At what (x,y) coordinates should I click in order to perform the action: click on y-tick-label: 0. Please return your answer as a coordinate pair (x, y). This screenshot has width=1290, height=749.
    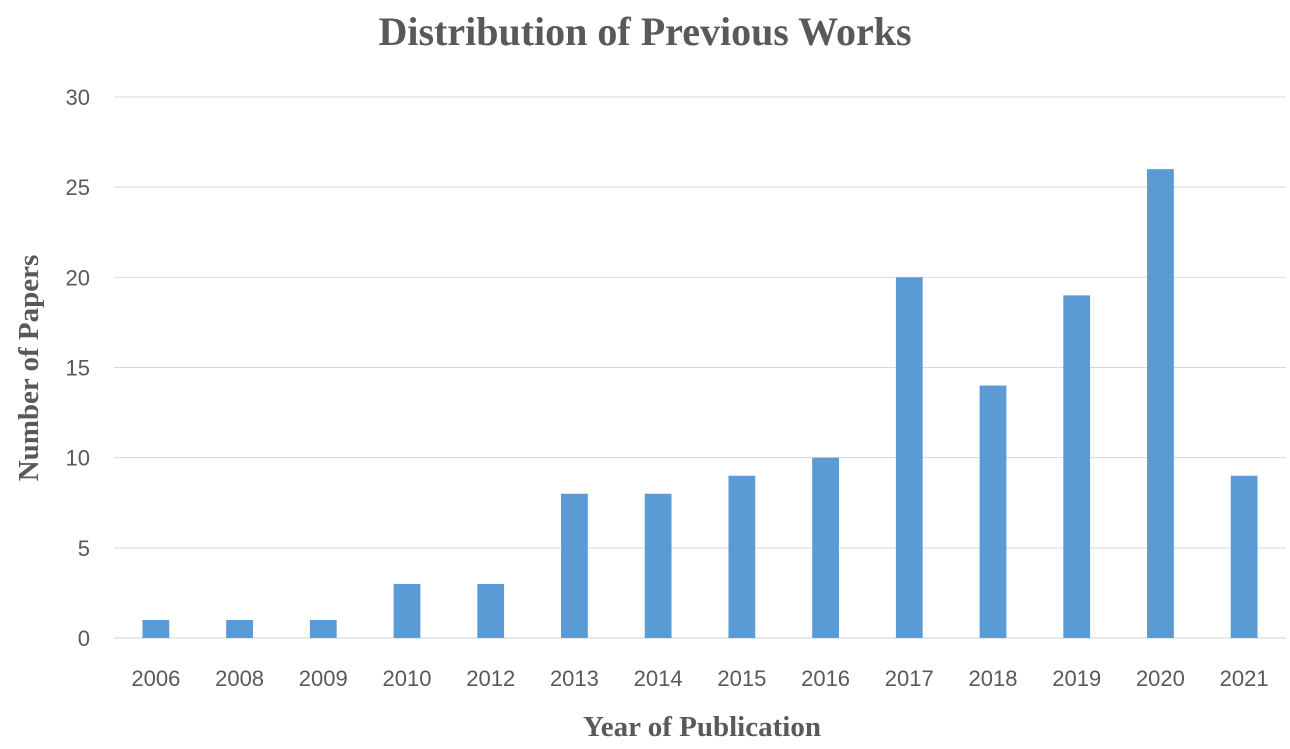
    Looking at the image, I should click on (84, 638).